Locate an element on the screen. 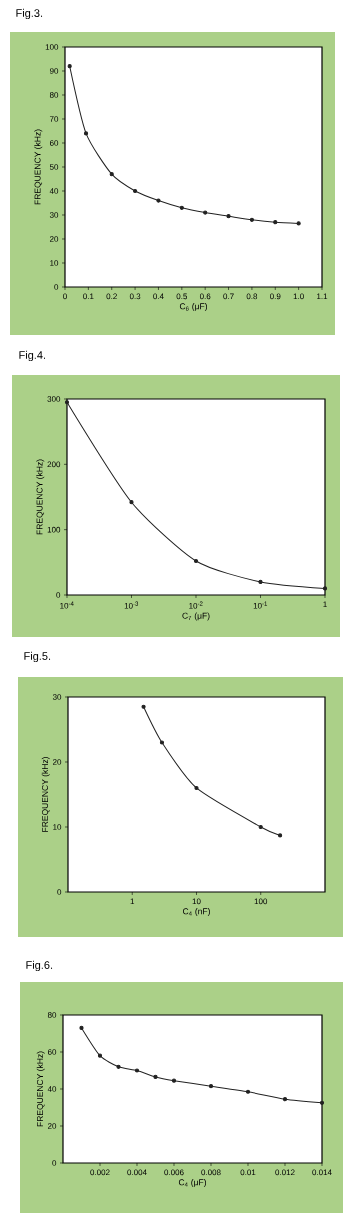 This screenshot has height=1230, width=360. x-tick-label: 100 is located at coordinates (261, 901).